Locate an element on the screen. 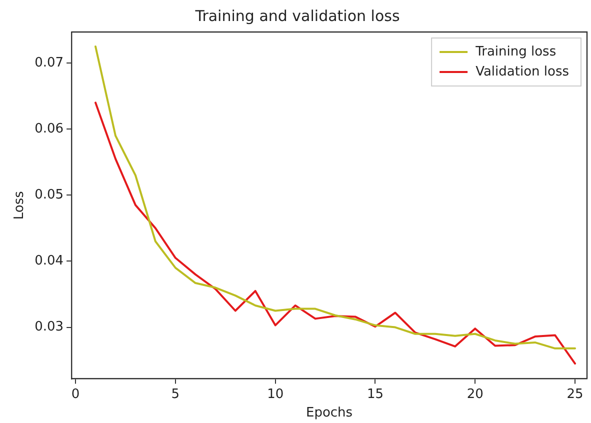 The height and width of the screenshot is (423, 591). legend-label: Training loss is located at coordinates (515, 52).